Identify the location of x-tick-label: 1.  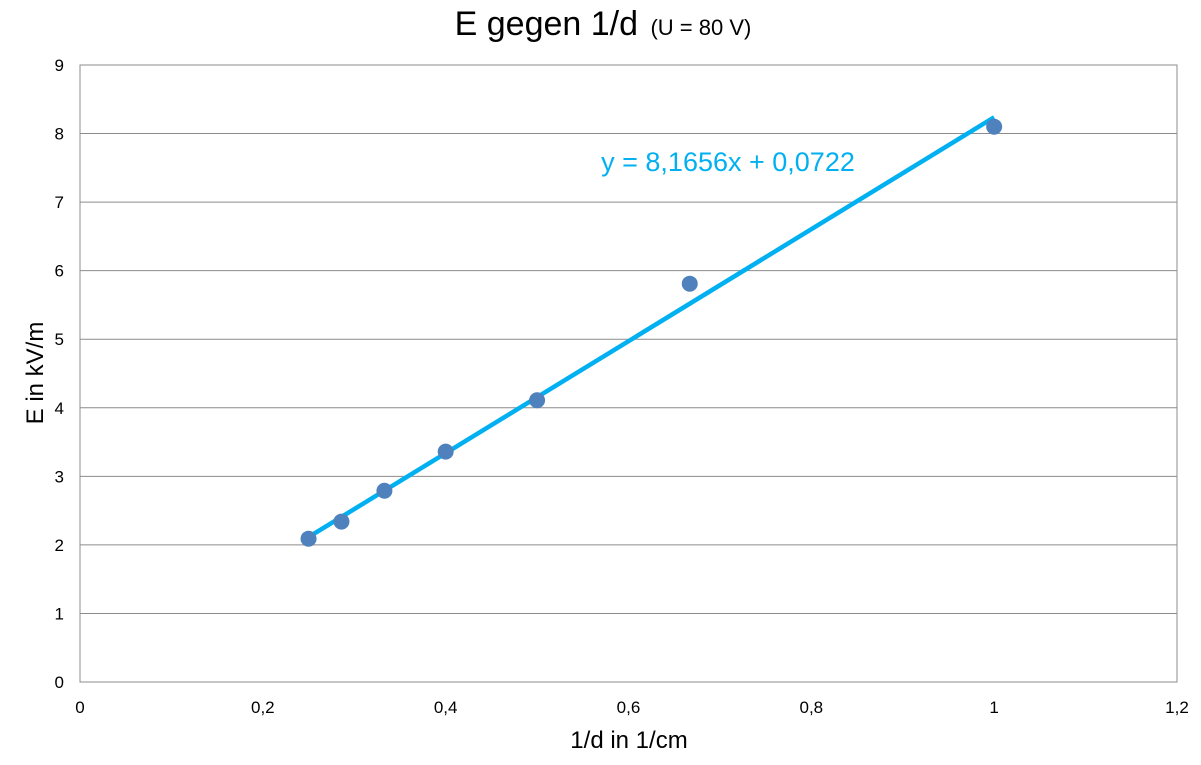
(993, 707).